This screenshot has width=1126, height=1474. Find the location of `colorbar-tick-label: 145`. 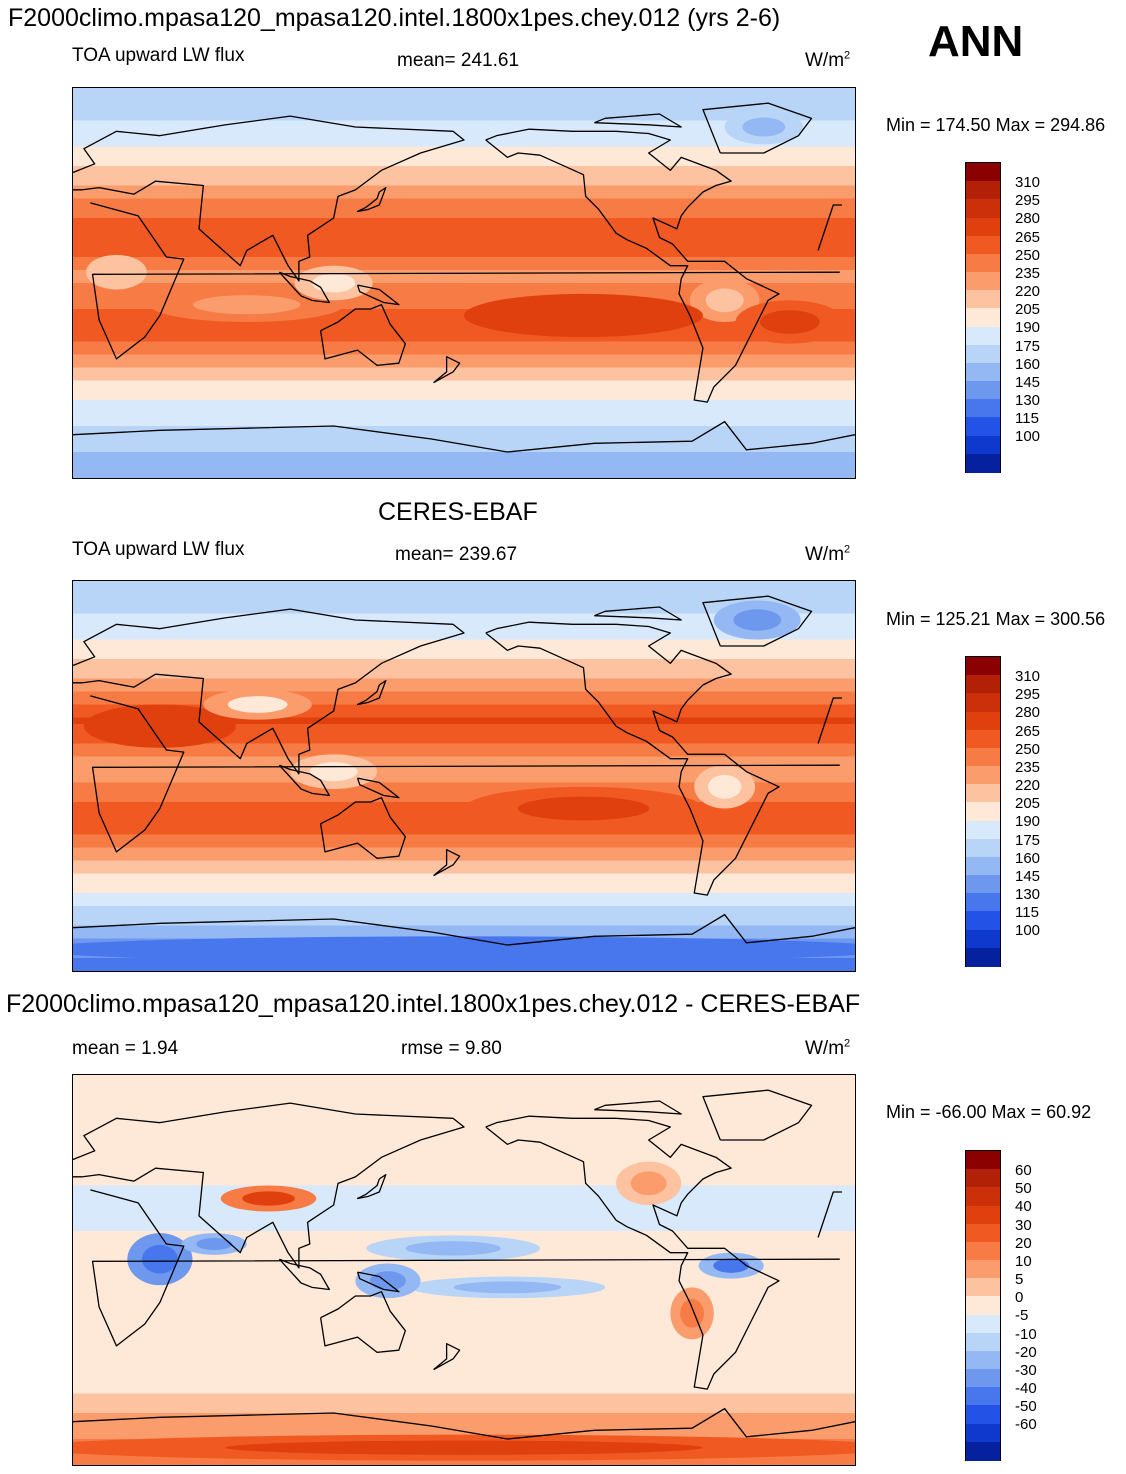

colorbar-tick-label: 145 is located at coordinates (1028, 382).